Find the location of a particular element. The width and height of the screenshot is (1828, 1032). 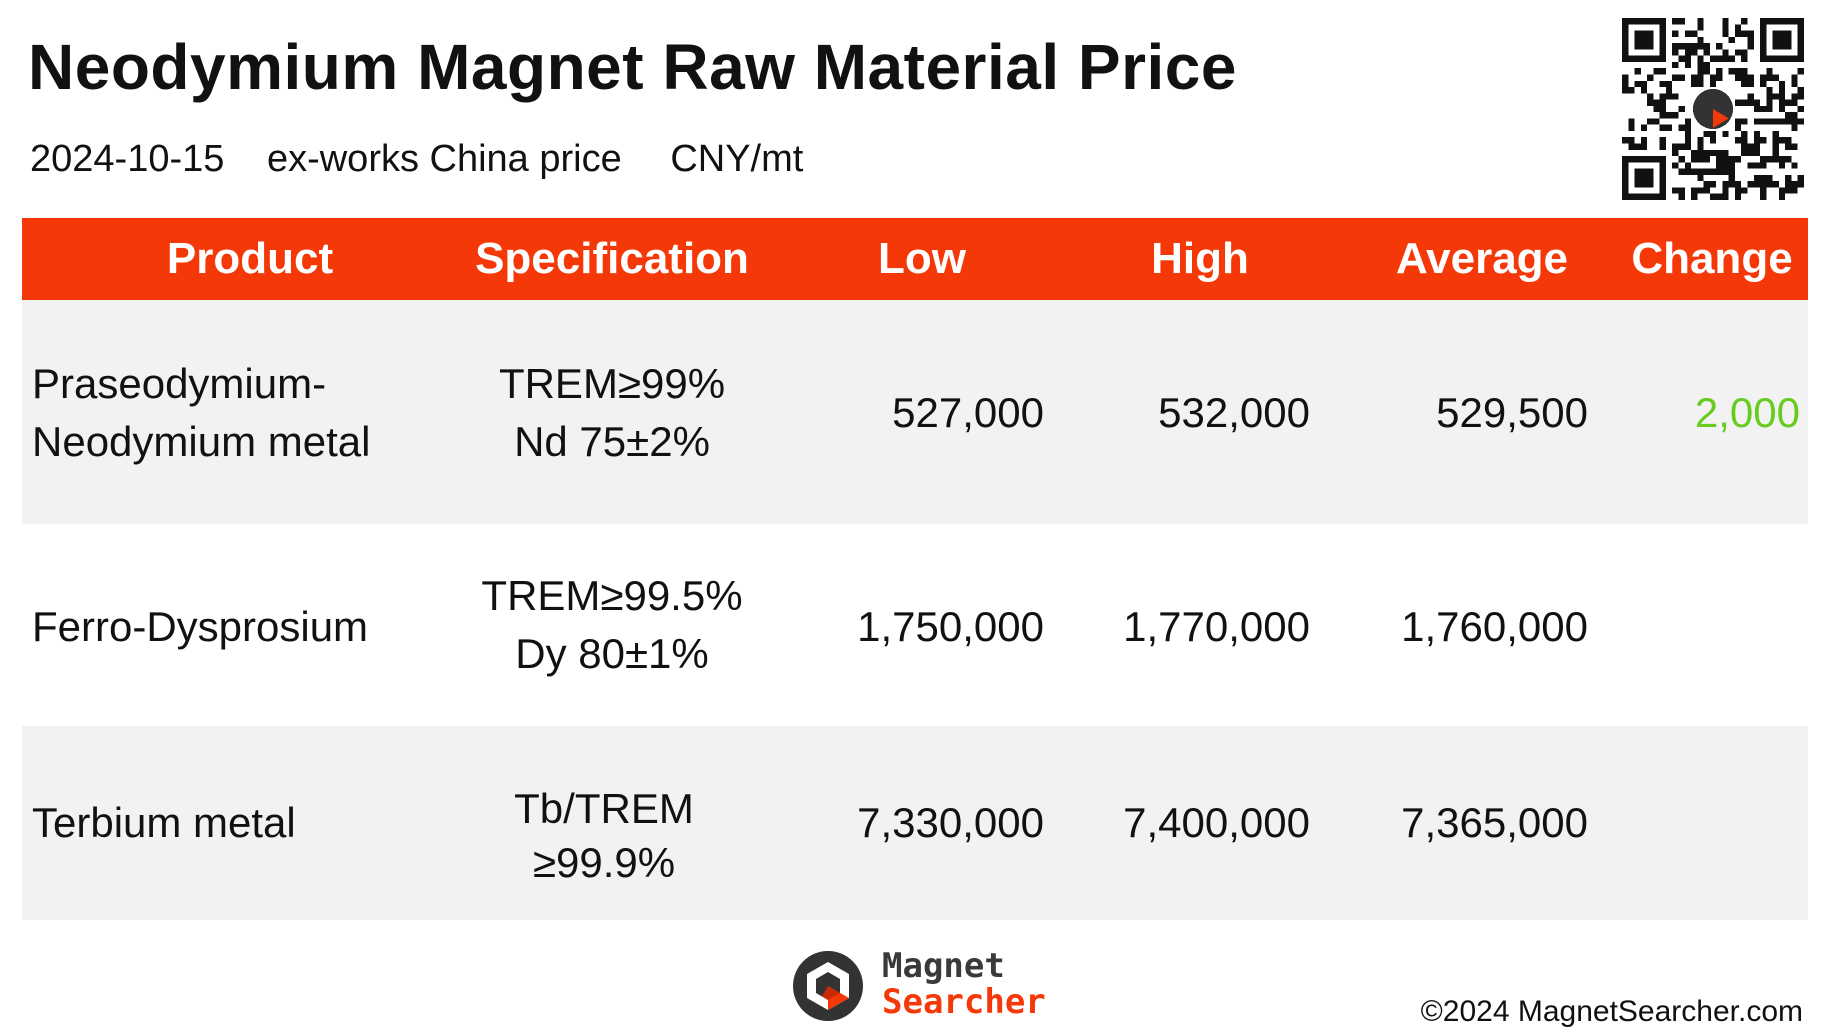

high-price-cell: 1,770,000 is located at coordinates (1216, 626).